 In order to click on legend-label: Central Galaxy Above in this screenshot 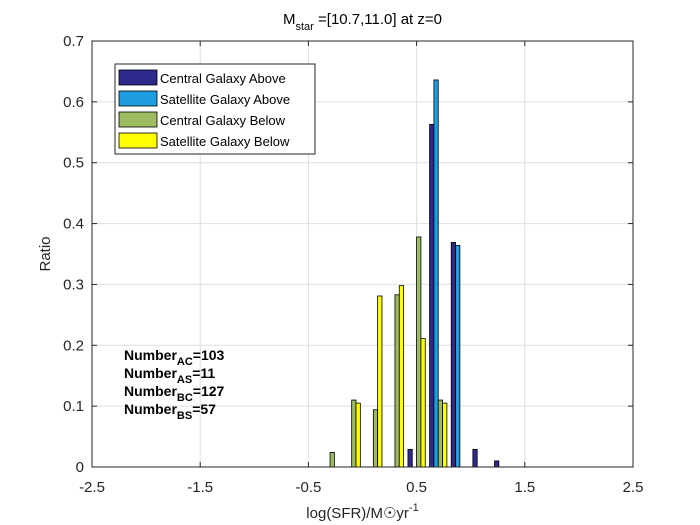, I will do `click(223, 78)`.